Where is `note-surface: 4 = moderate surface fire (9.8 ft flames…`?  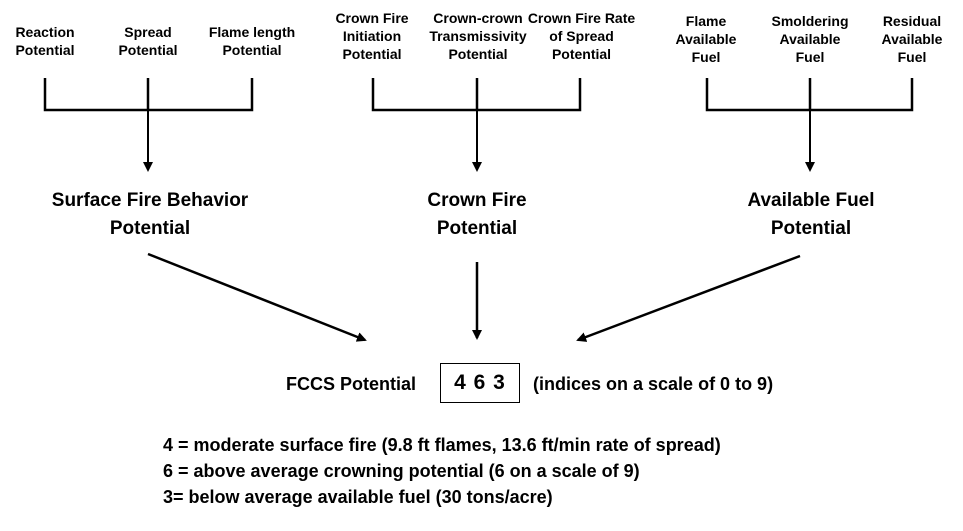 note-surface: 4 = moderate surface fire (9.8 ft flames… is located at coordinates (442, 445).